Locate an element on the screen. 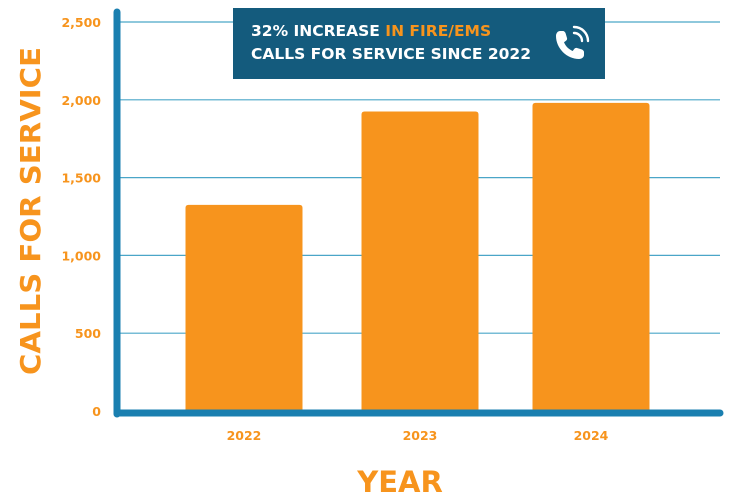  y-tick-label: 0 is located at coordinates (96, 411).